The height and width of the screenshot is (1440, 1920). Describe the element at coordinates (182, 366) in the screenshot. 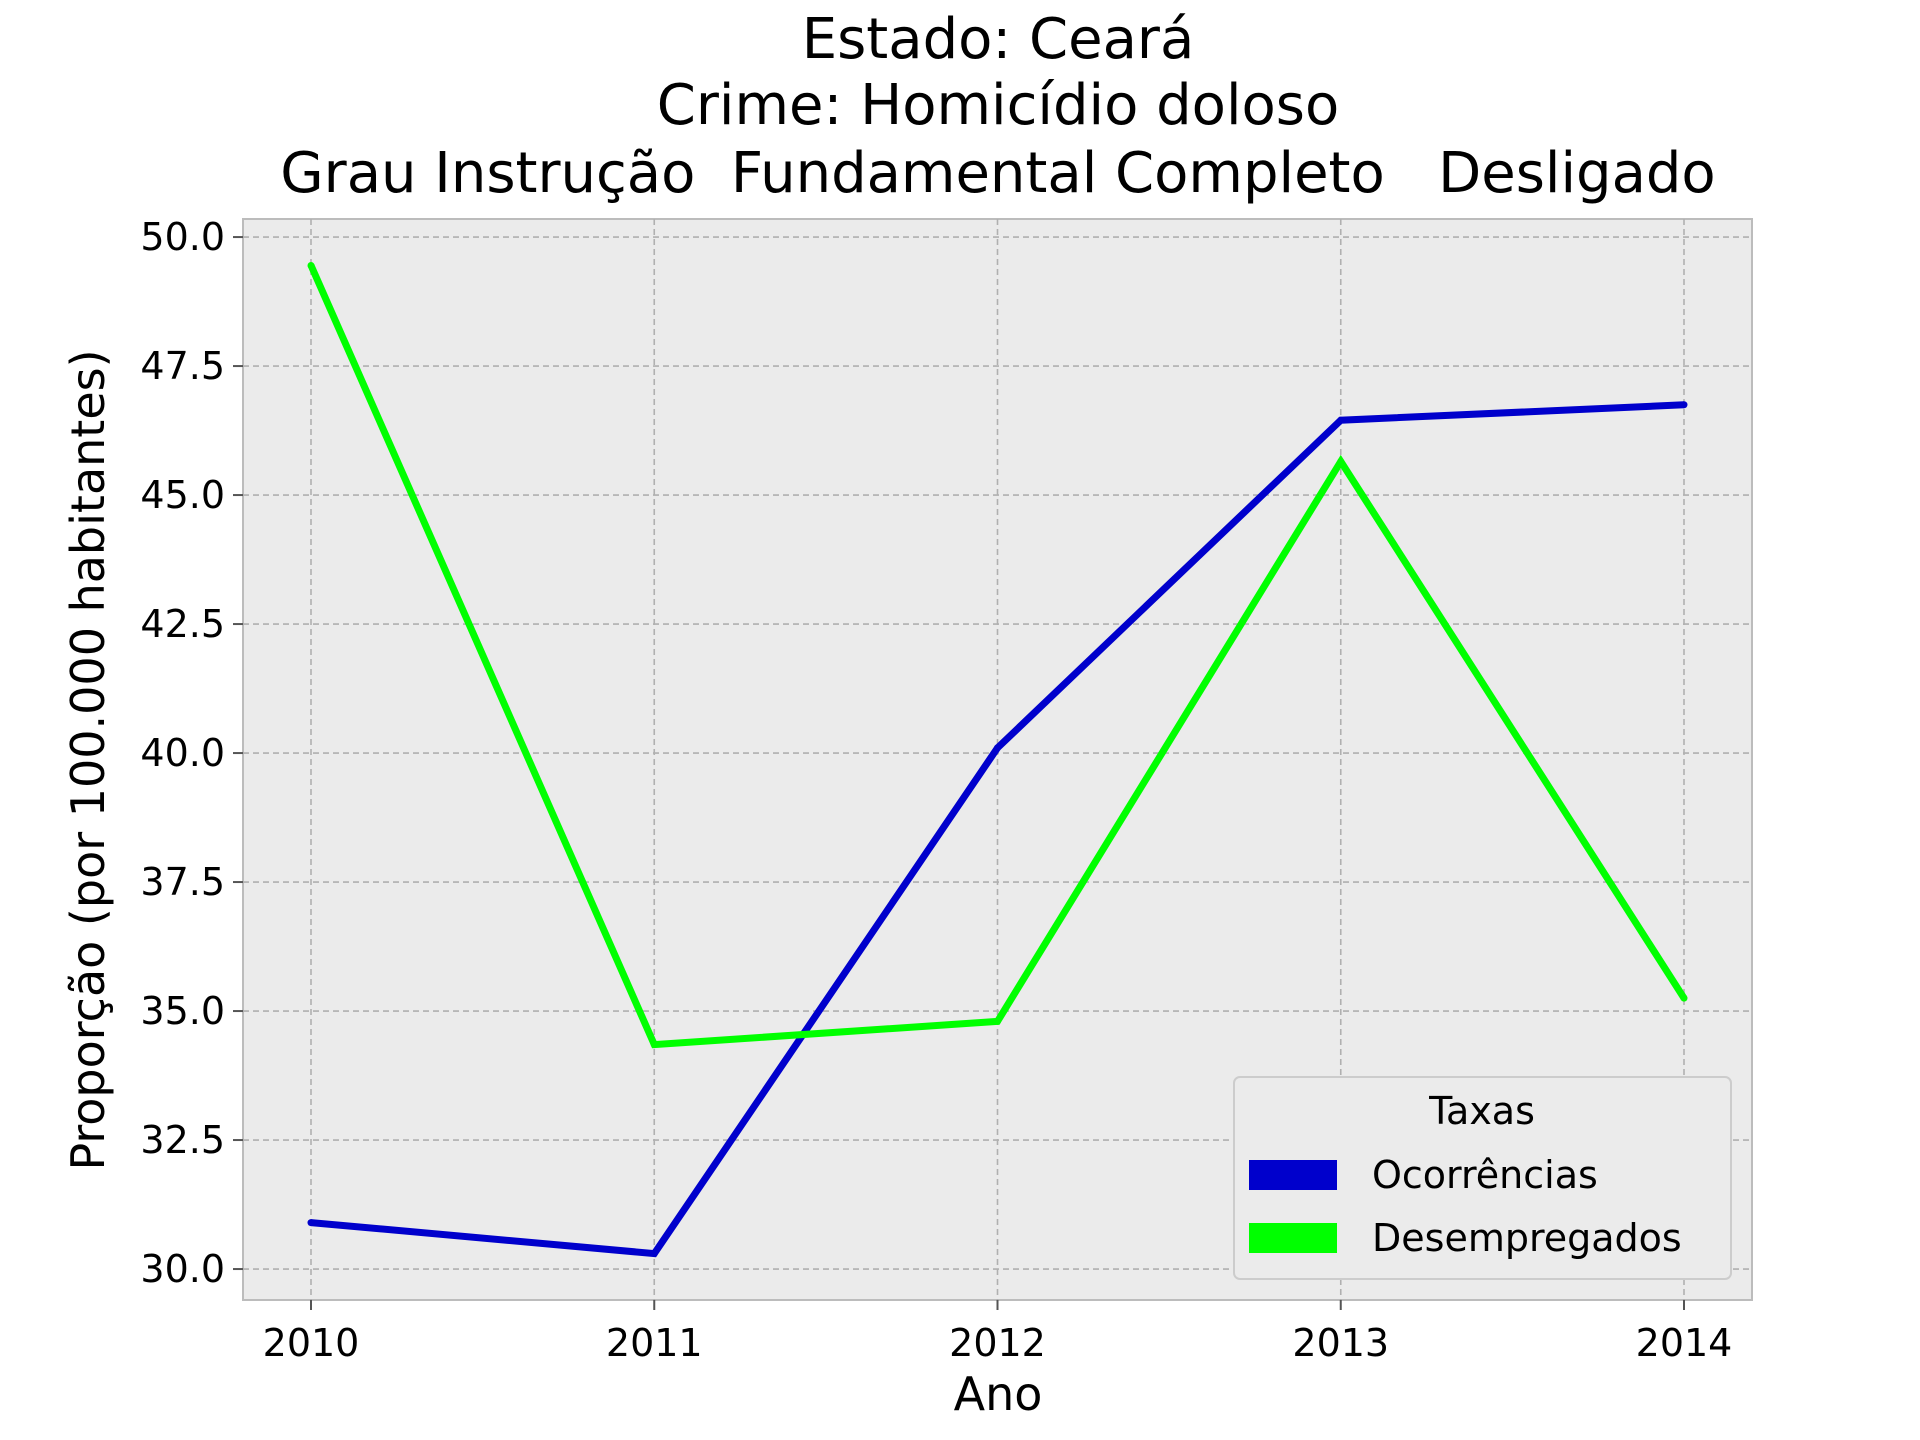

I see `y-tick-label-47.5: 47.5` at that location.